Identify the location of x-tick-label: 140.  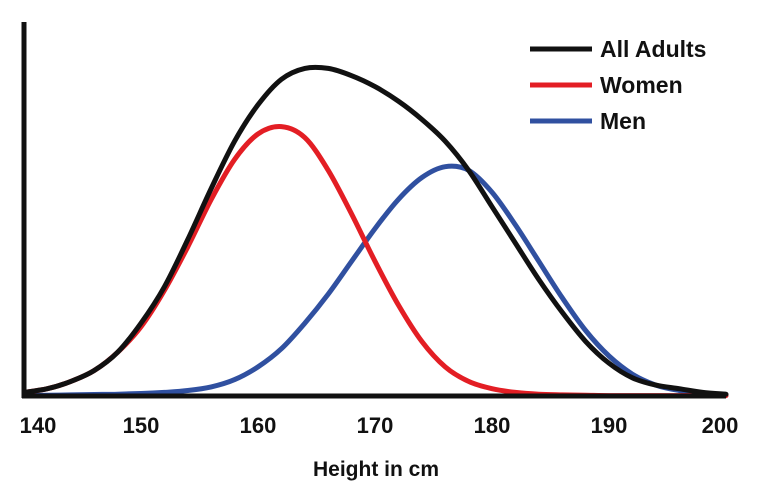
(38, 425).